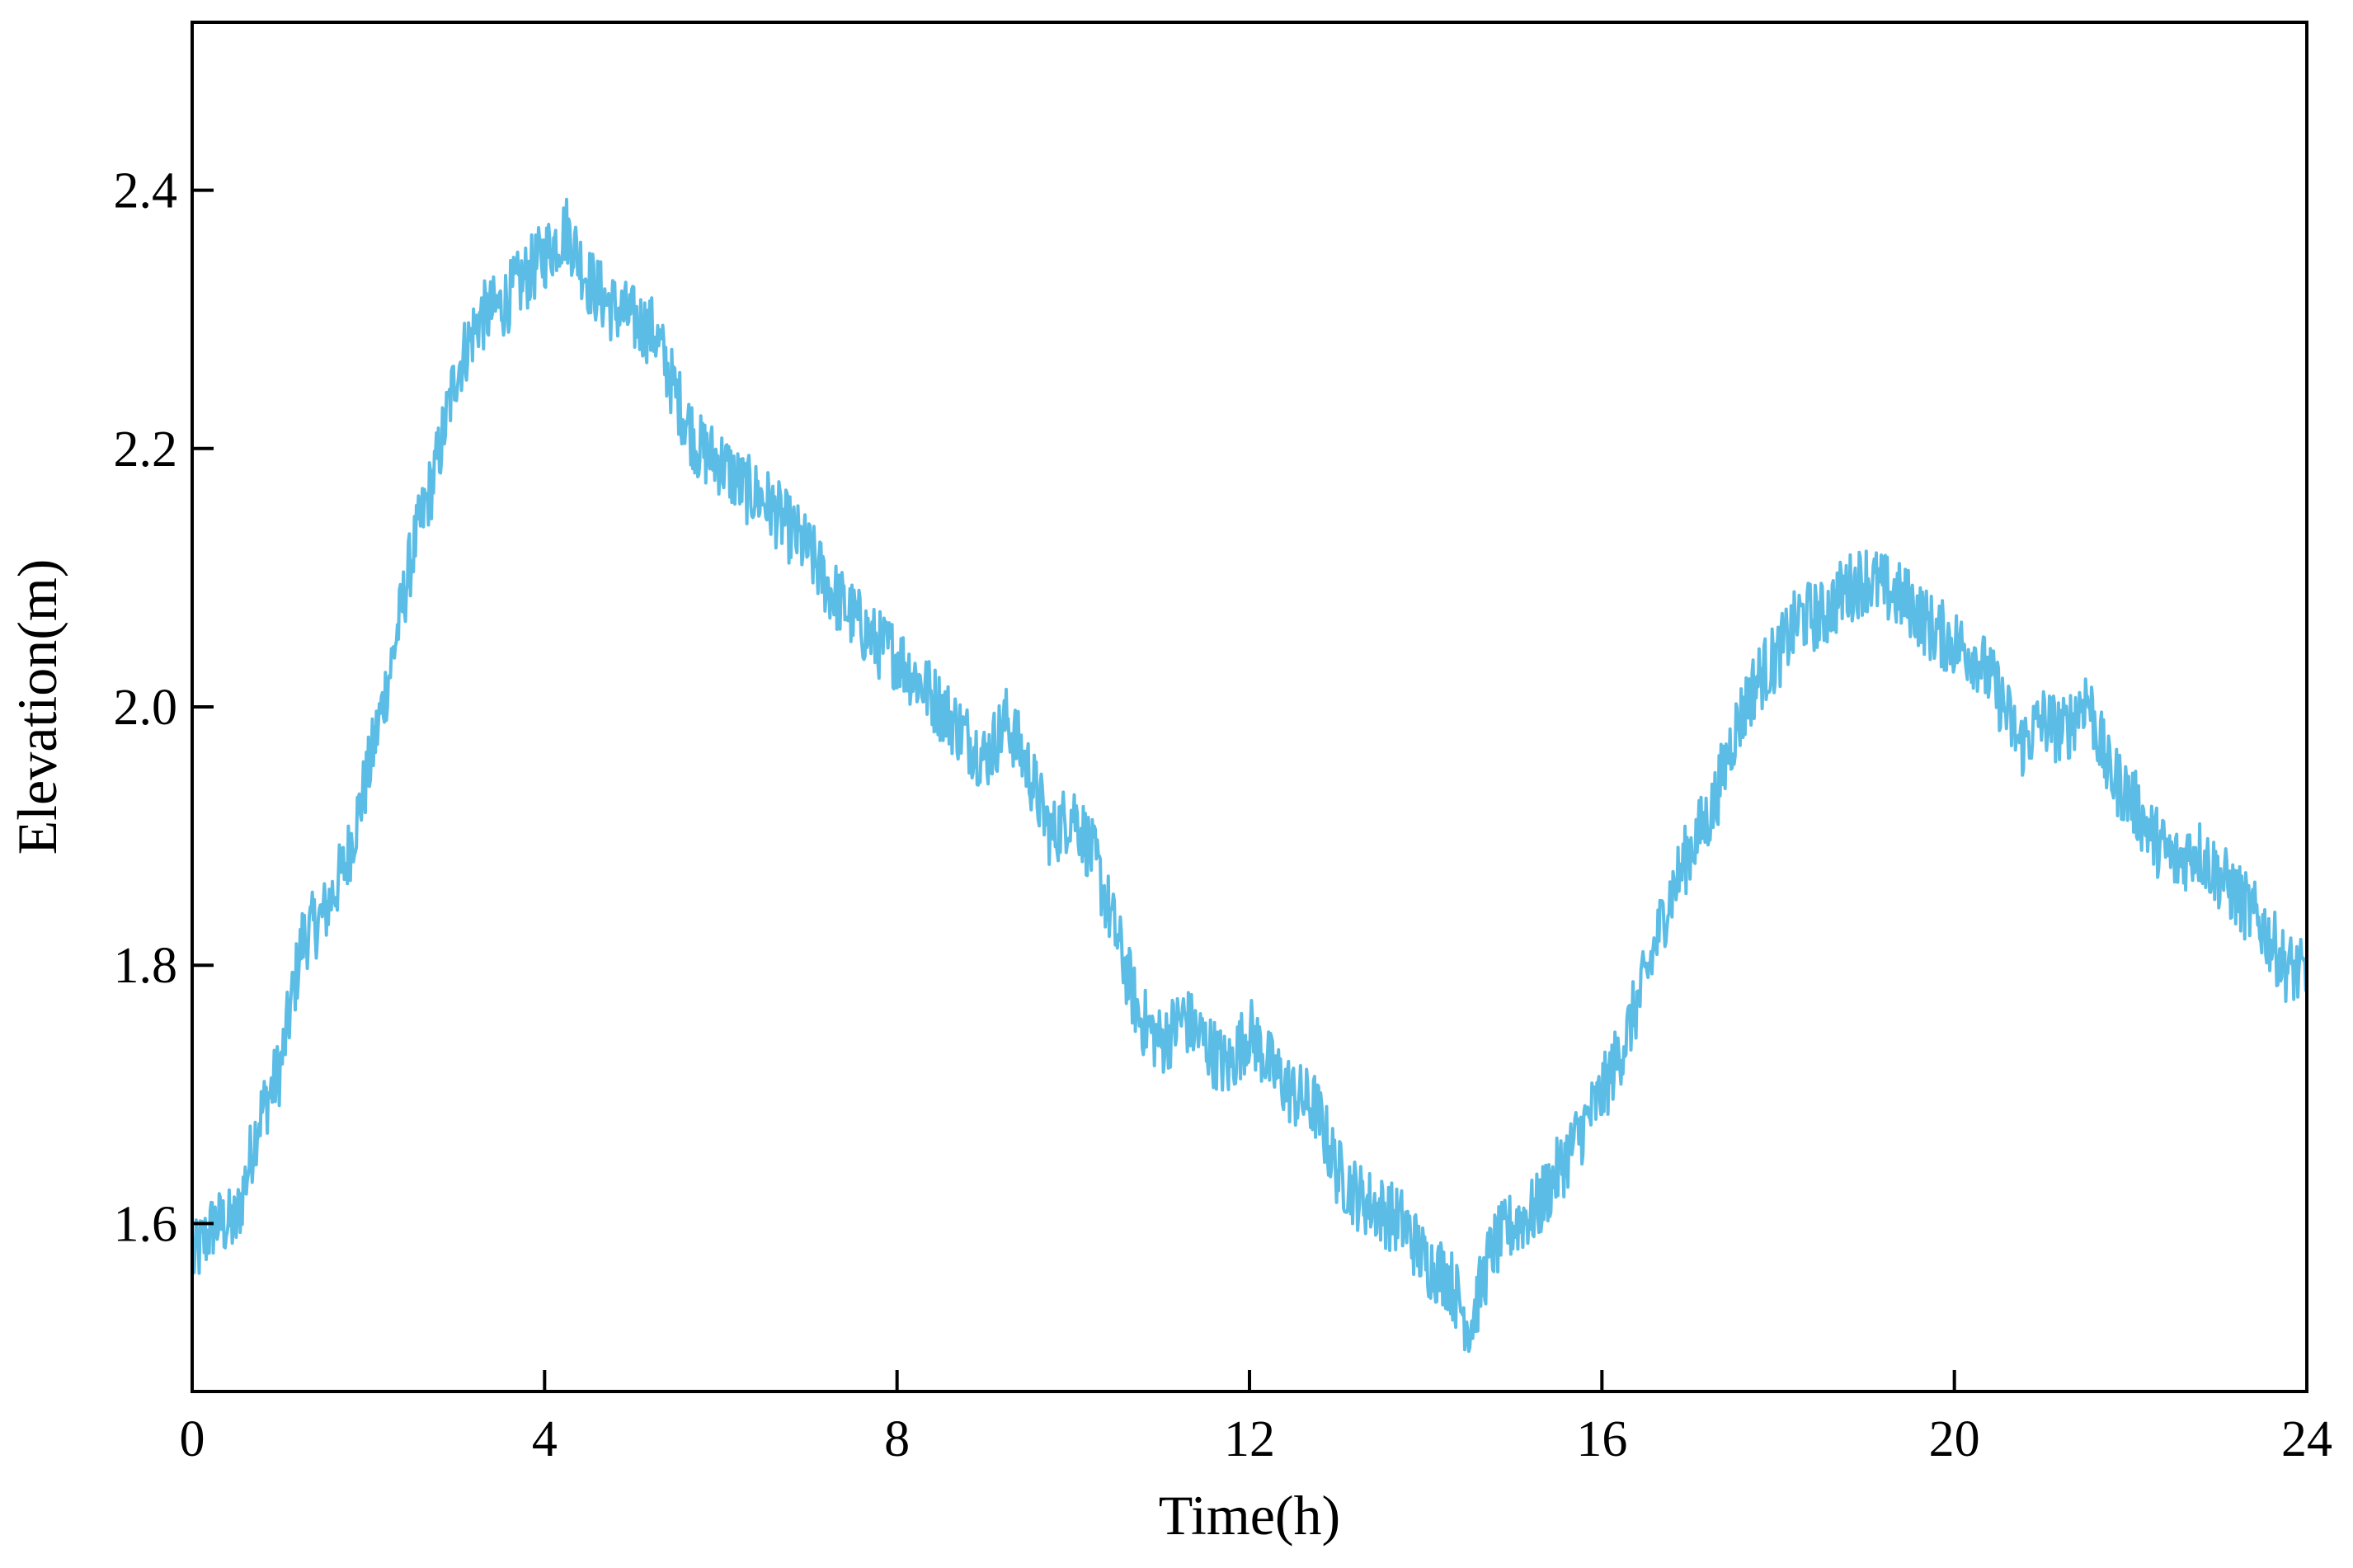  What do you see at coordinates (146, 191) in the screenshot?
I see `y-tick-label: 2.4` at bounding box center [146, 191].